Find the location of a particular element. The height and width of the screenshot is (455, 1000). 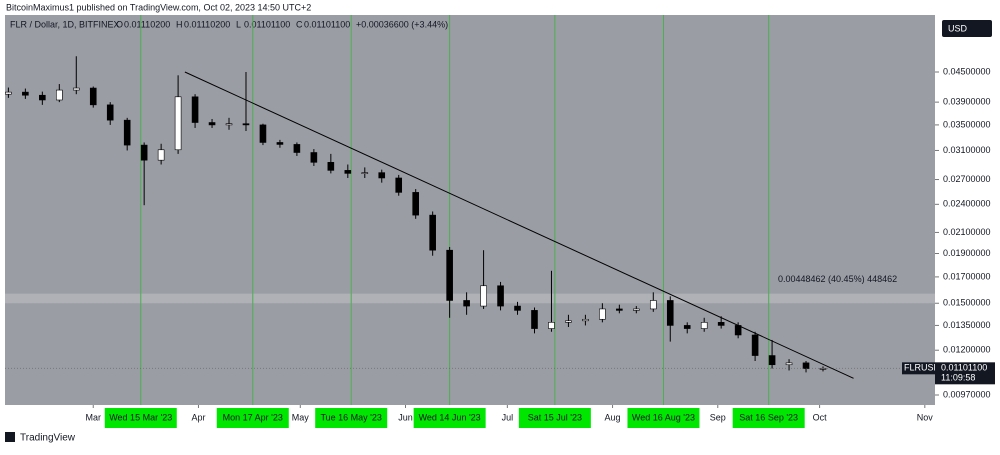

x-tick-label: Sep is located at coordinates (718, 417).